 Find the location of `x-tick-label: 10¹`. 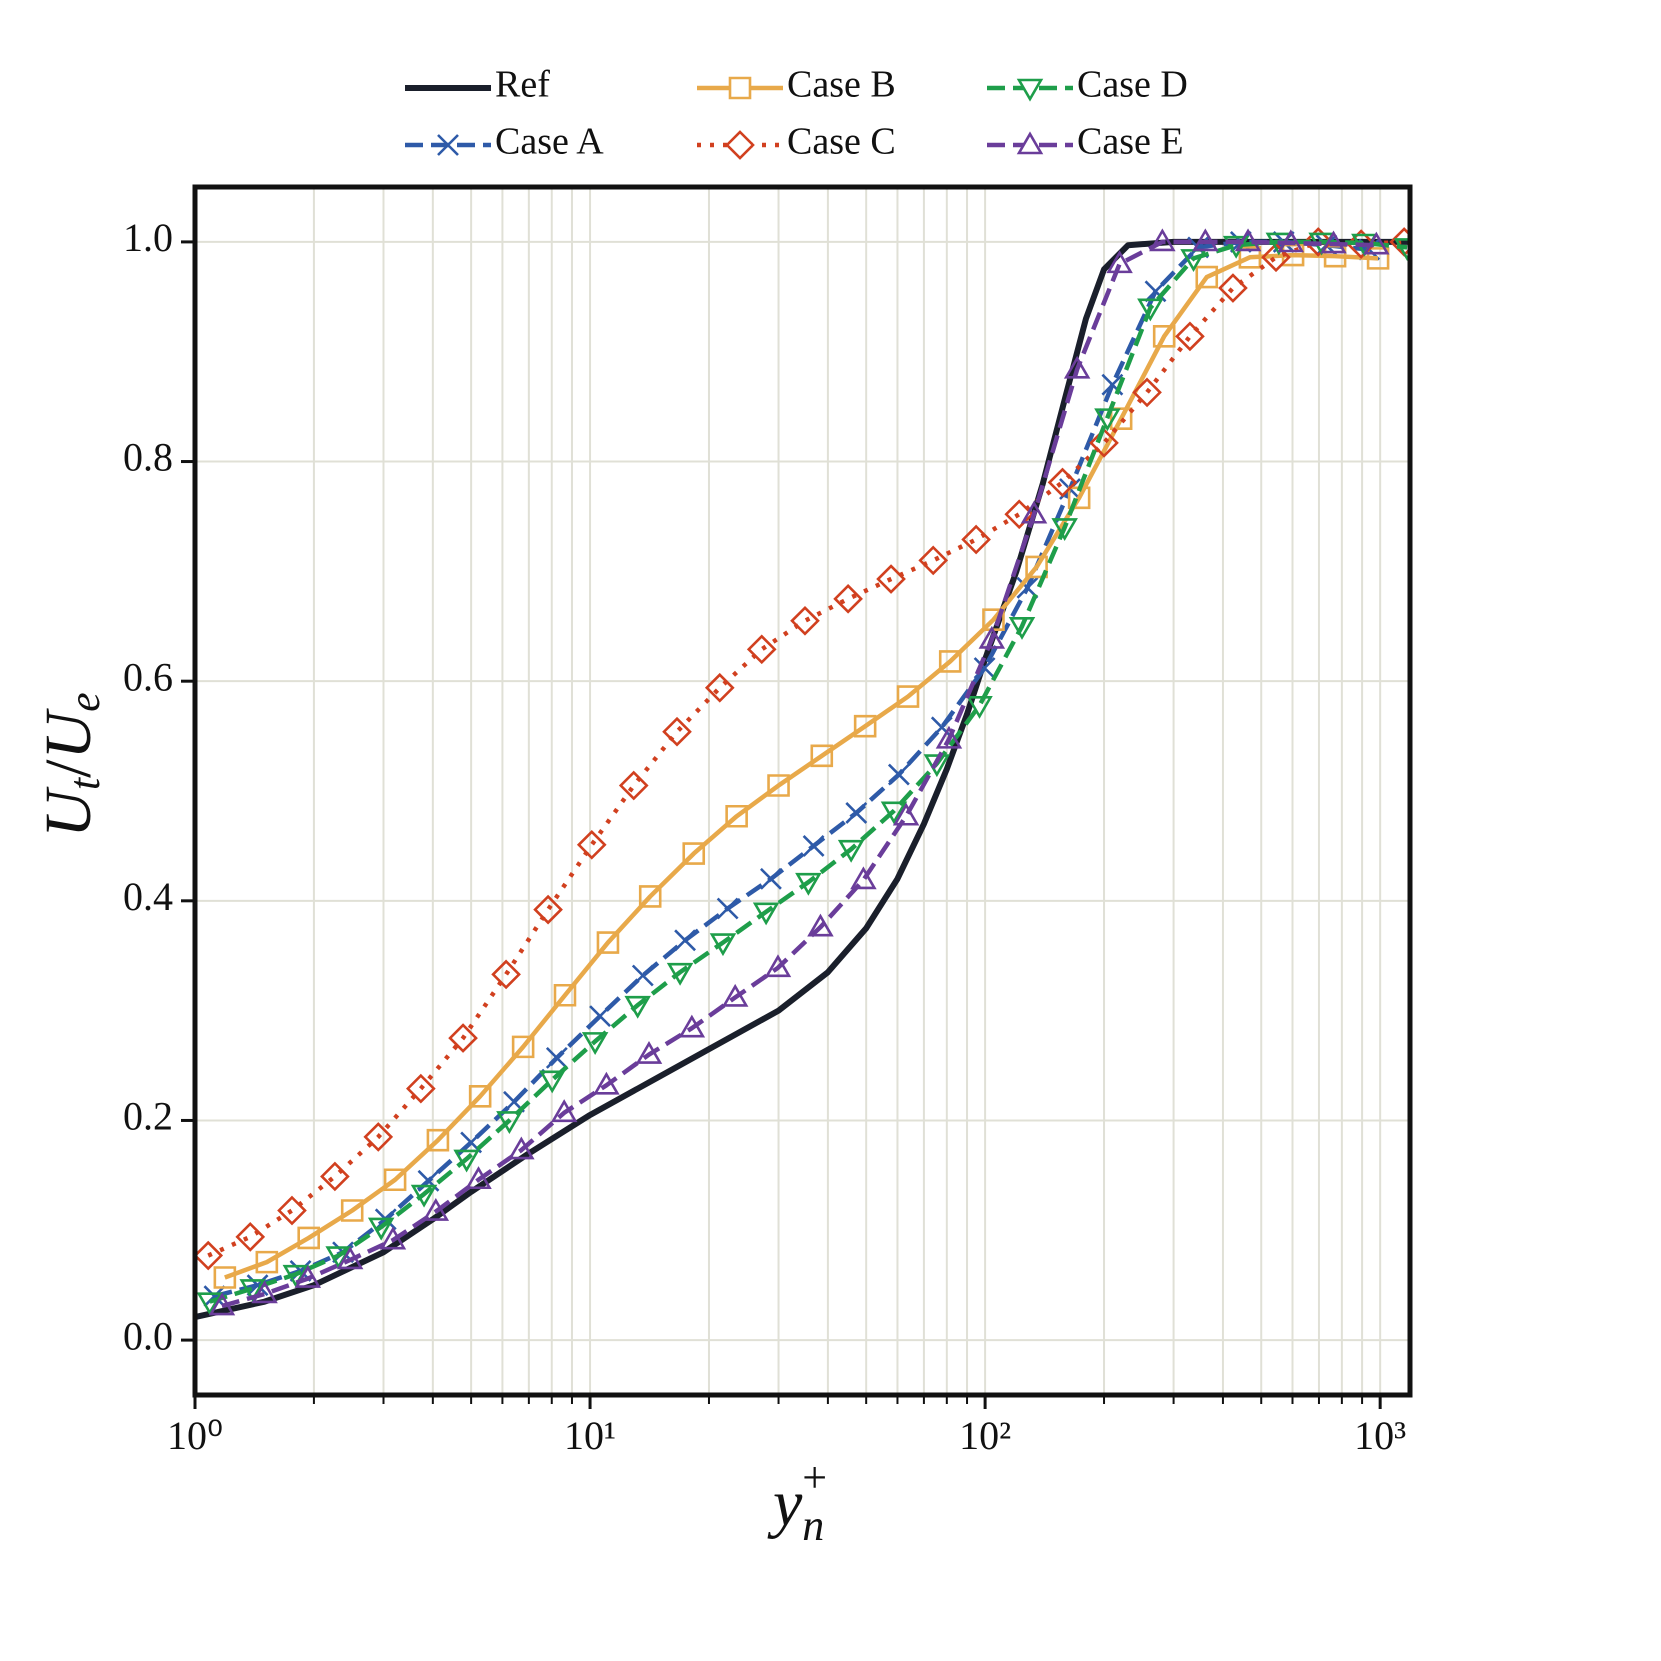

x-tick-label: 10¹ is located at coordinates (590, 1435).